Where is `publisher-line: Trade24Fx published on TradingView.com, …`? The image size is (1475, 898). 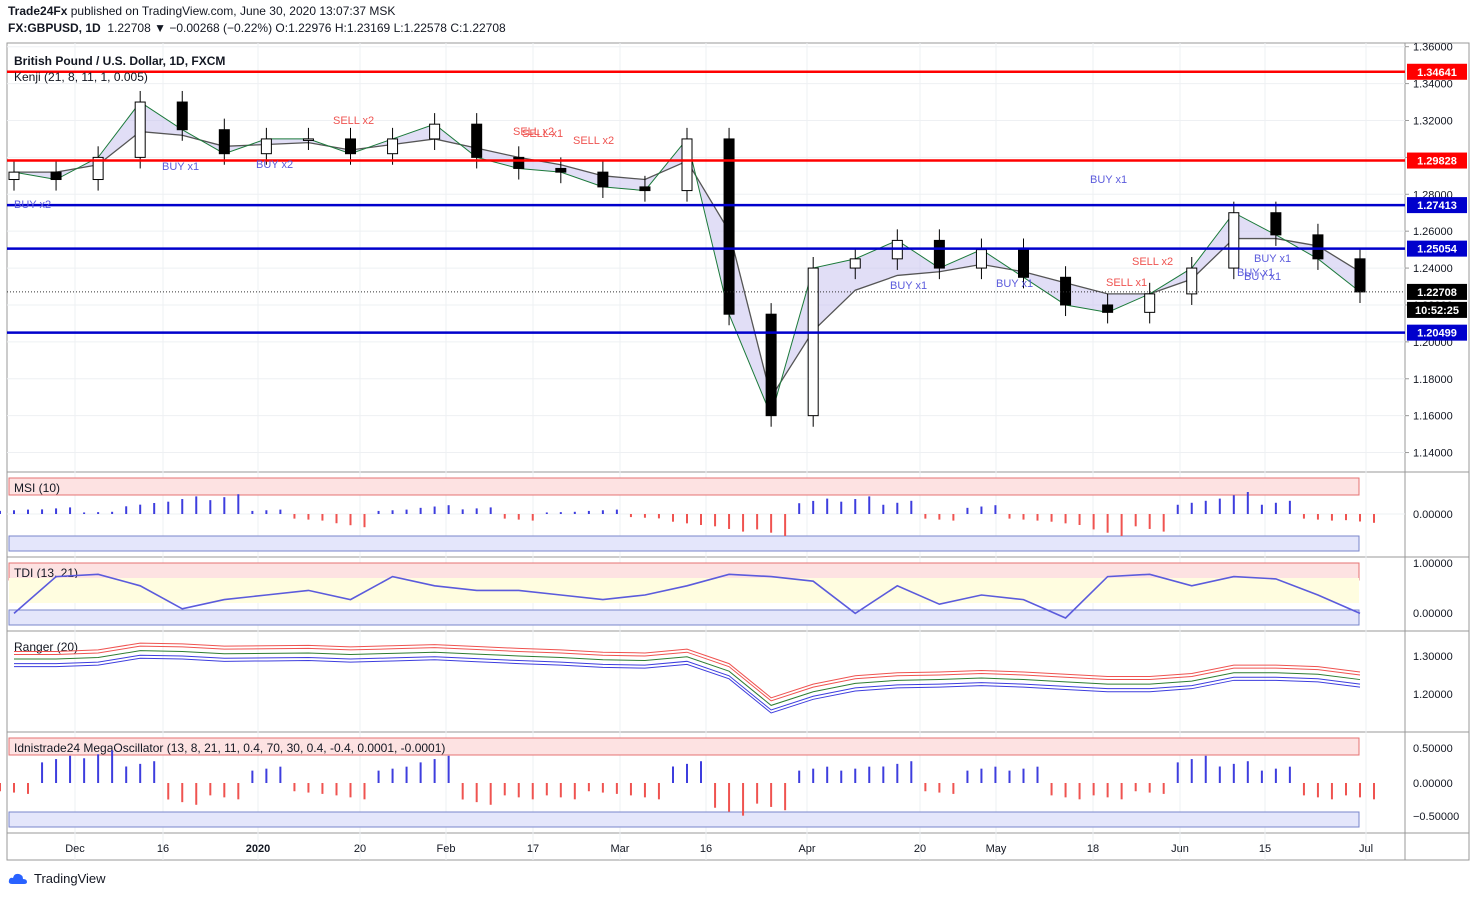 publisher-line: Trade24Fx published on TradingView.com, … is located at coordinates (201, 11).